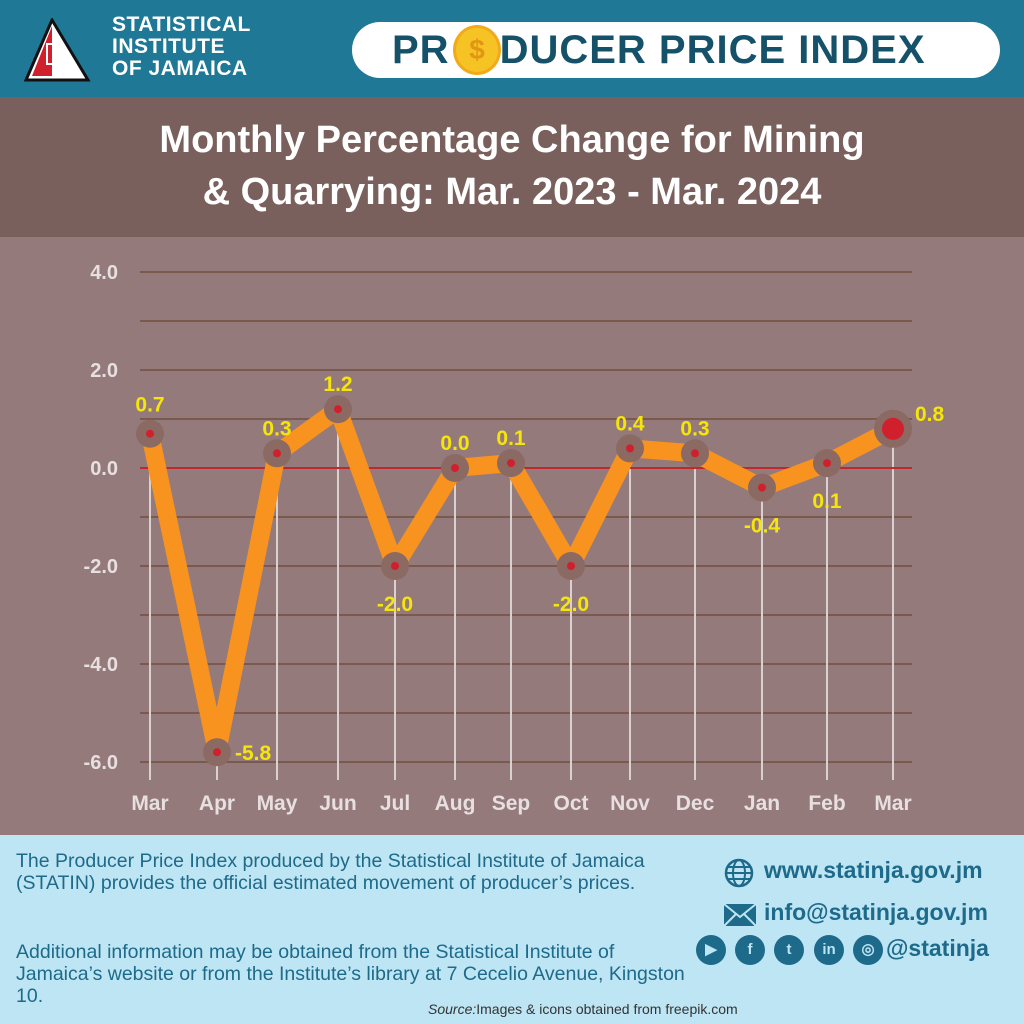 Image resolution: width=1024 pixels, height=1024 pixels. Describe the element at coordinates (762, 803) in the screenshot. I see `x-tick-label: Jan` at that location.